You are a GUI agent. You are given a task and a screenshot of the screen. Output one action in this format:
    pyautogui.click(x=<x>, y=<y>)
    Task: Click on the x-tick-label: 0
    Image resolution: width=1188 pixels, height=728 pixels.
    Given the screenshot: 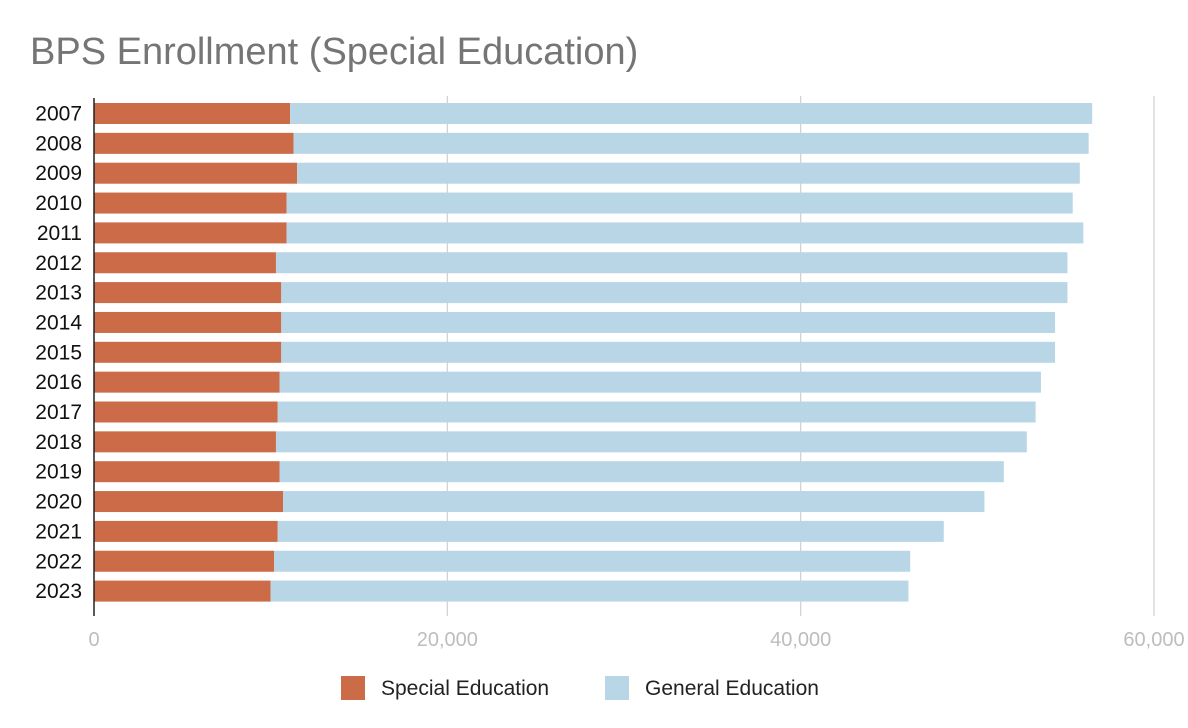 What is the action you would take?
    pyautogui.click(x=93, y=640)
    